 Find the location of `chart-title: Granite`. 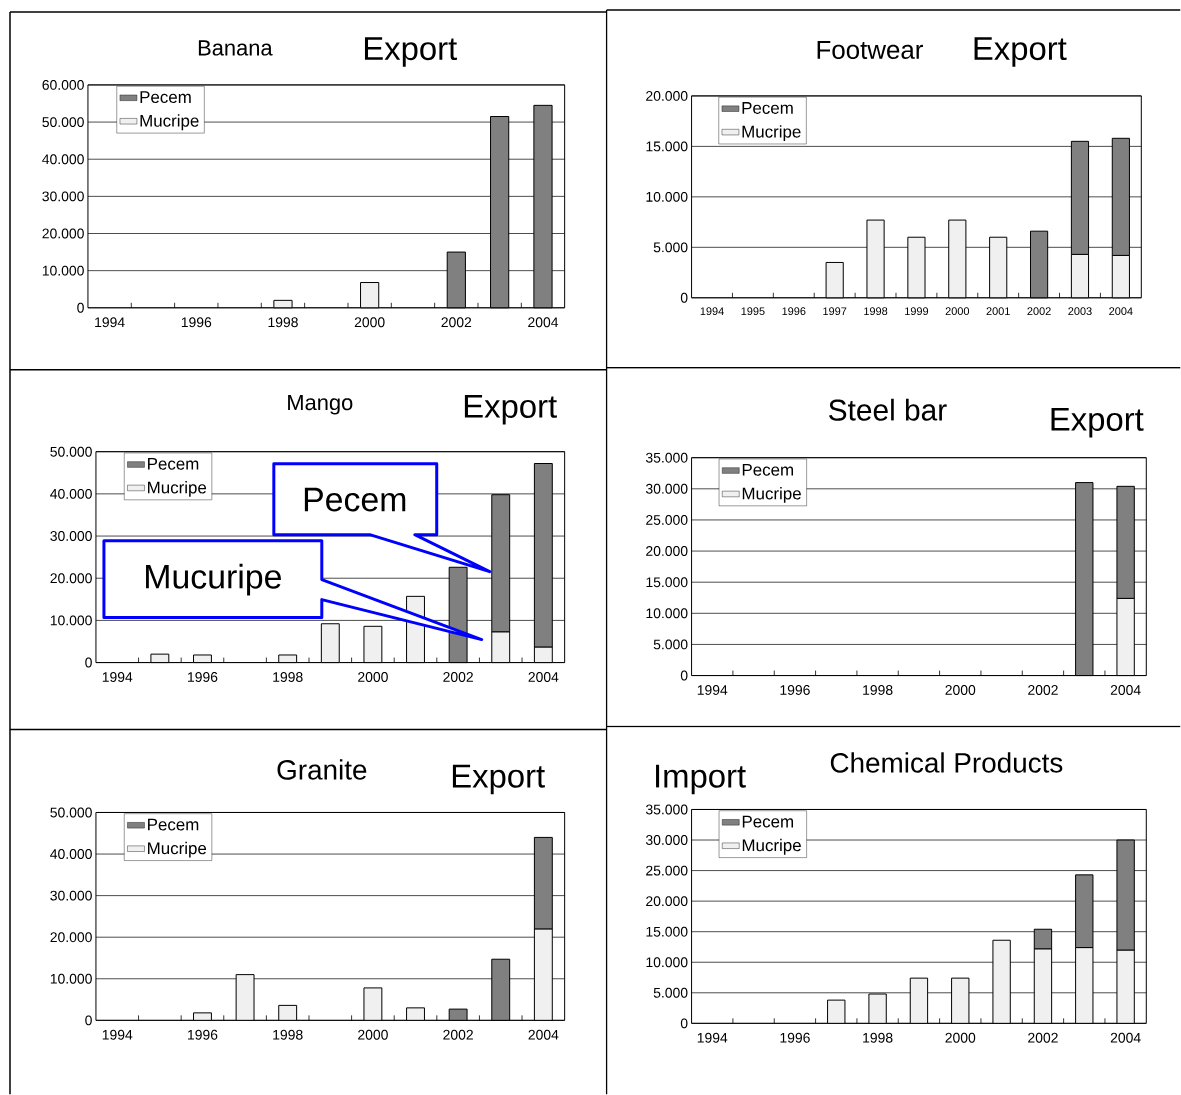

chart-title: Granite is located at coordinates (322, 769).